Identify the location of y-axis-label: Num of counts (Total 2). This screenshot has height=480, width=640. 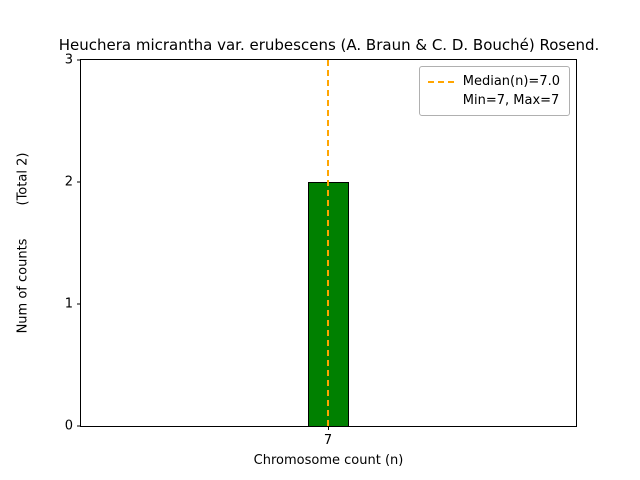
(23, 243).